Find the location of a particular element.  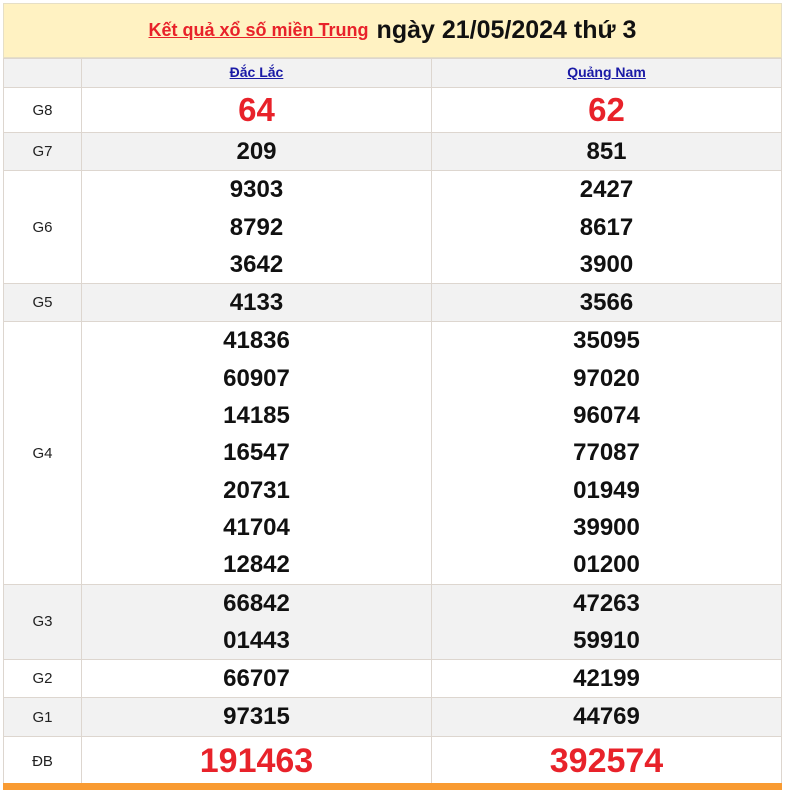

prize-number: 8792 is located at coordinates (256, 227).